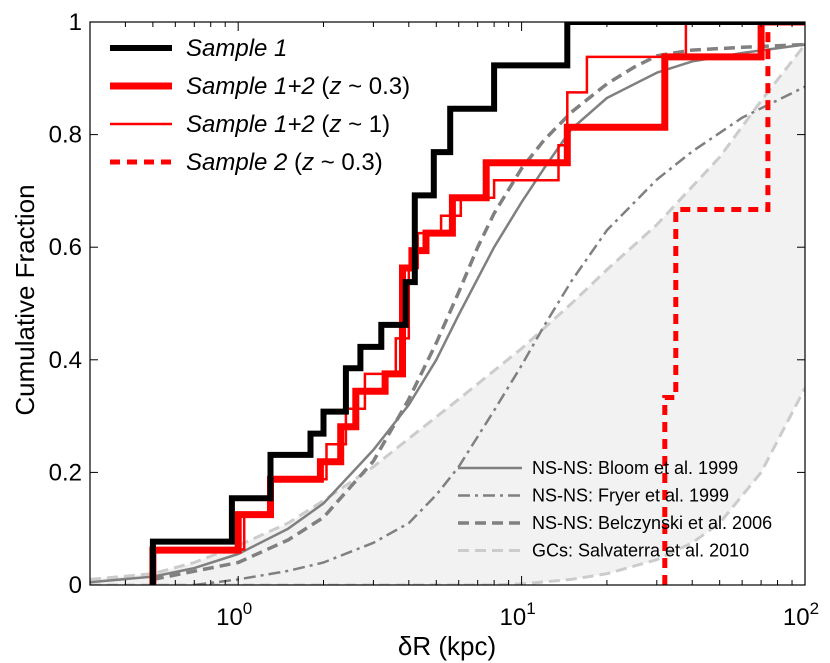 The image size is (830, 663). What do you see at coordinates (635, 468) in the screenshot?
I see `legend-label-bloom: NS-NS: Bloom et al. 1999` at bounding box center [635, 468].